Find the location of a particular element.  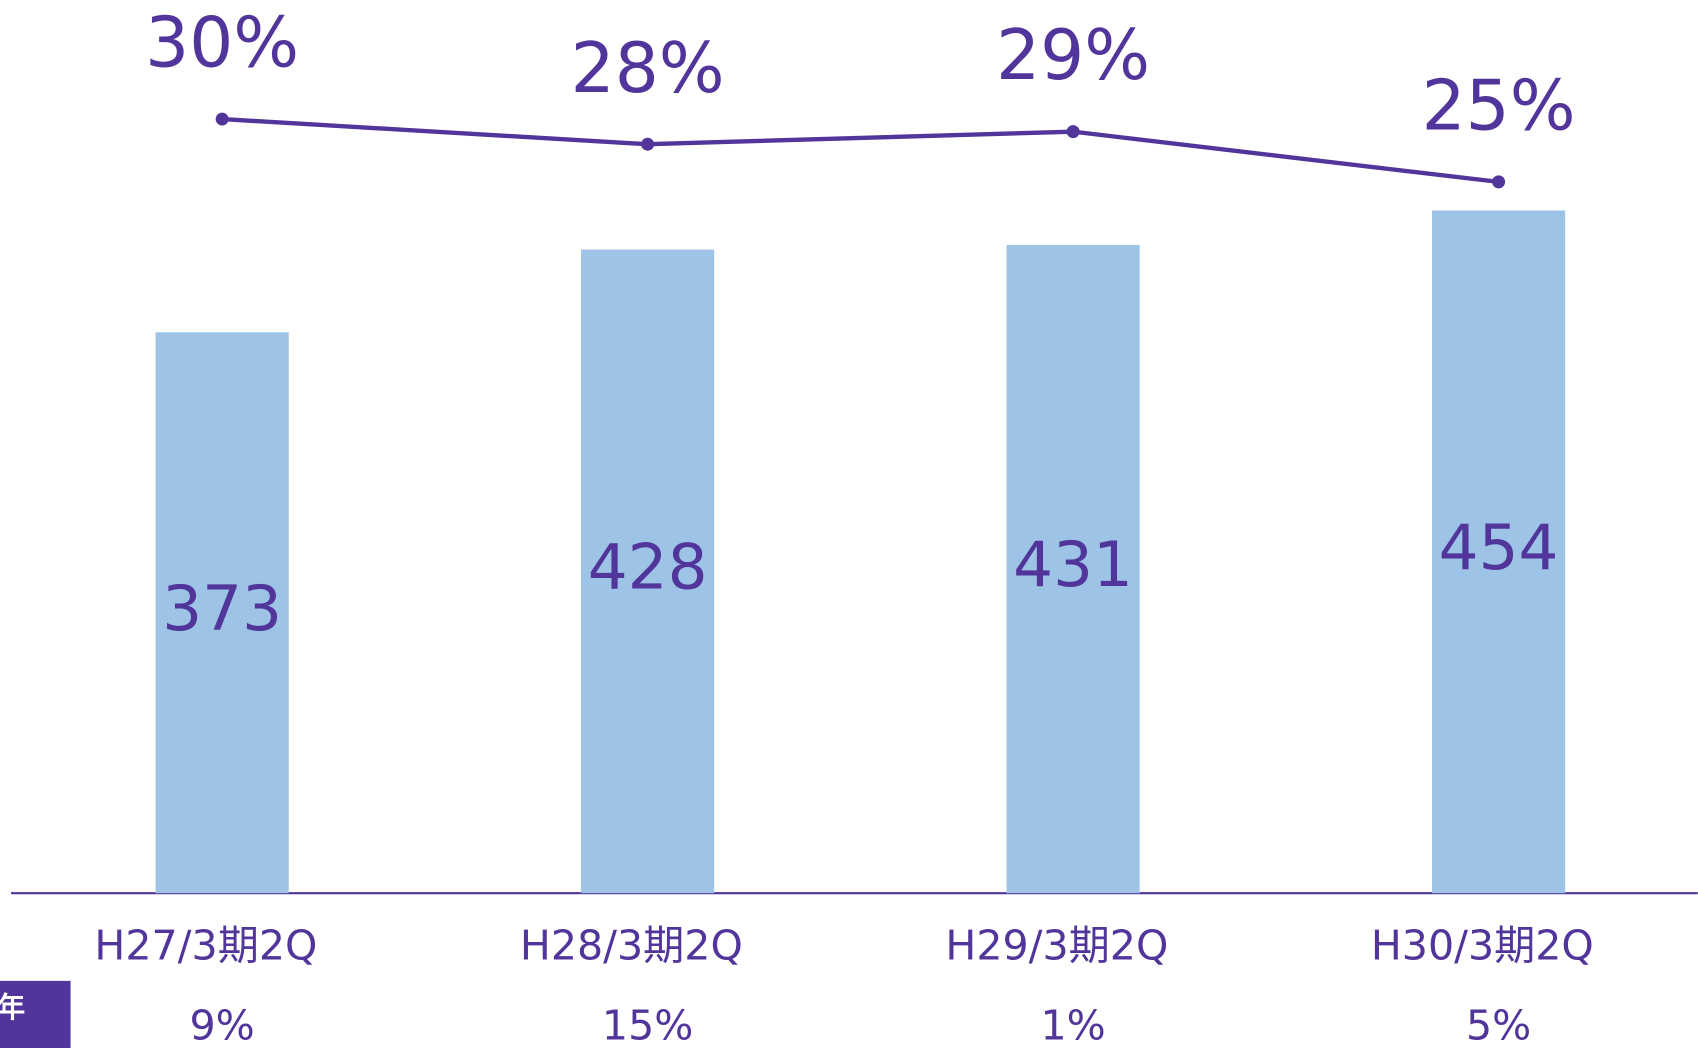

x-tick-label: H30/3期2Q is located at coordinates (1482, 945).